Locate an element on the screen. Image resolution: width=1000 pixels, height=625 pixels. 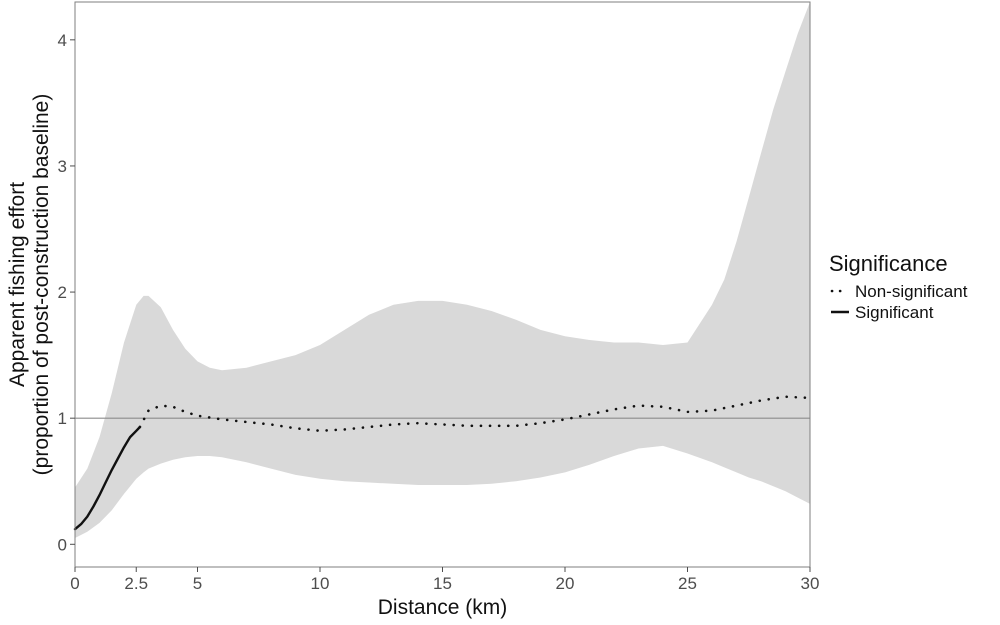
legend-label-significant: Significant is located at coordinates (894, 312).